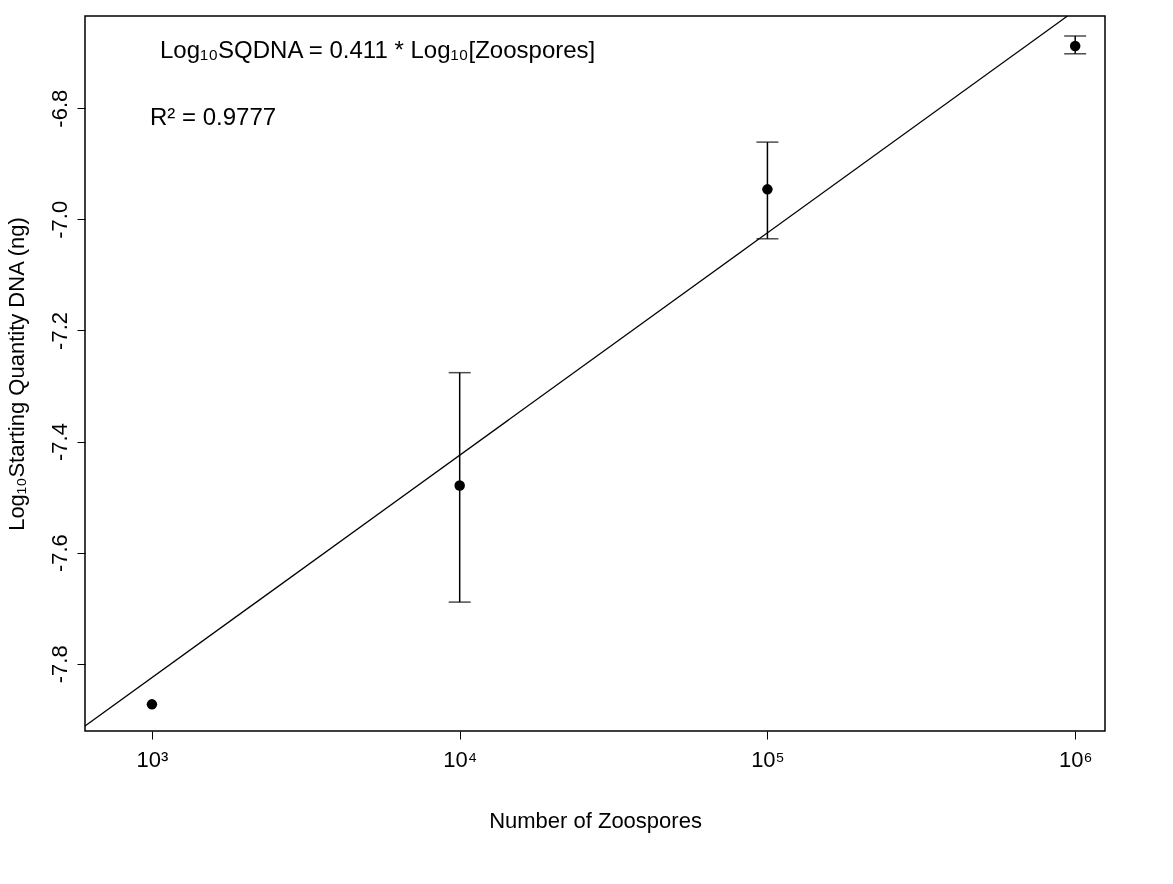  Describe the element at coordinates (59, 553) in the screenshot. I see `y-tick-label: -7.6` at that location.